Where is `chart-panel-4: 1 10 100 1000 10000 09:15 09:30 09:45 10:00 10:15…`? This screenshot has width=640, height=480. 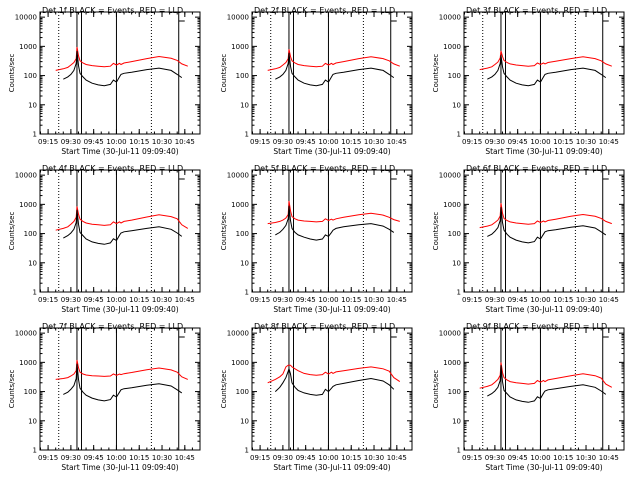
chart-panel-4: 1 10 100 1000 10000 09:15 09:30 09:45 10:00 10:15… is located at coordinates (104, 239).